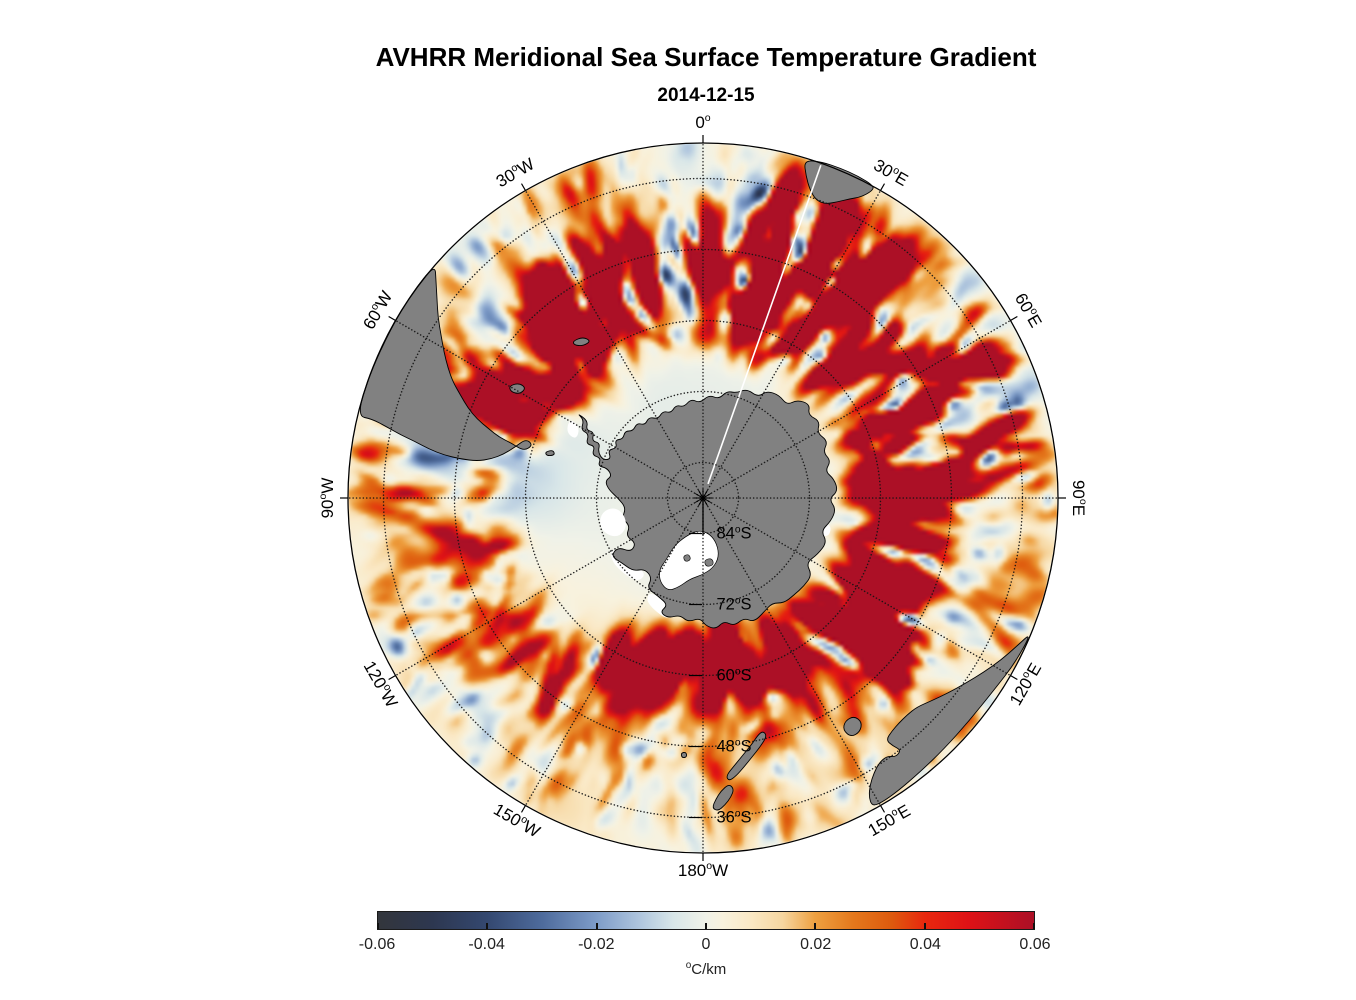  I want to click on figure-date: 2014-12-15, so click(706, 95).